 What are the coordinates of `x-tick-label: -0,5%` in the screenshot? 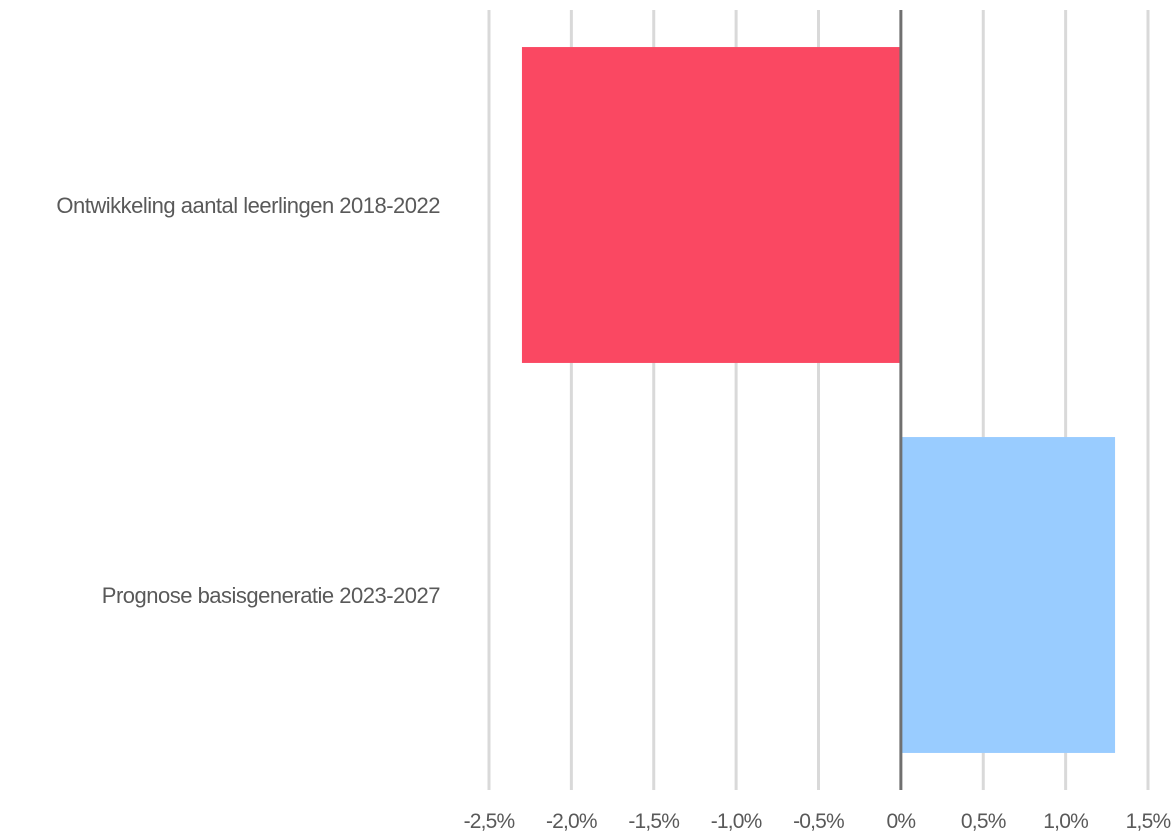 It's located at (818, 821).